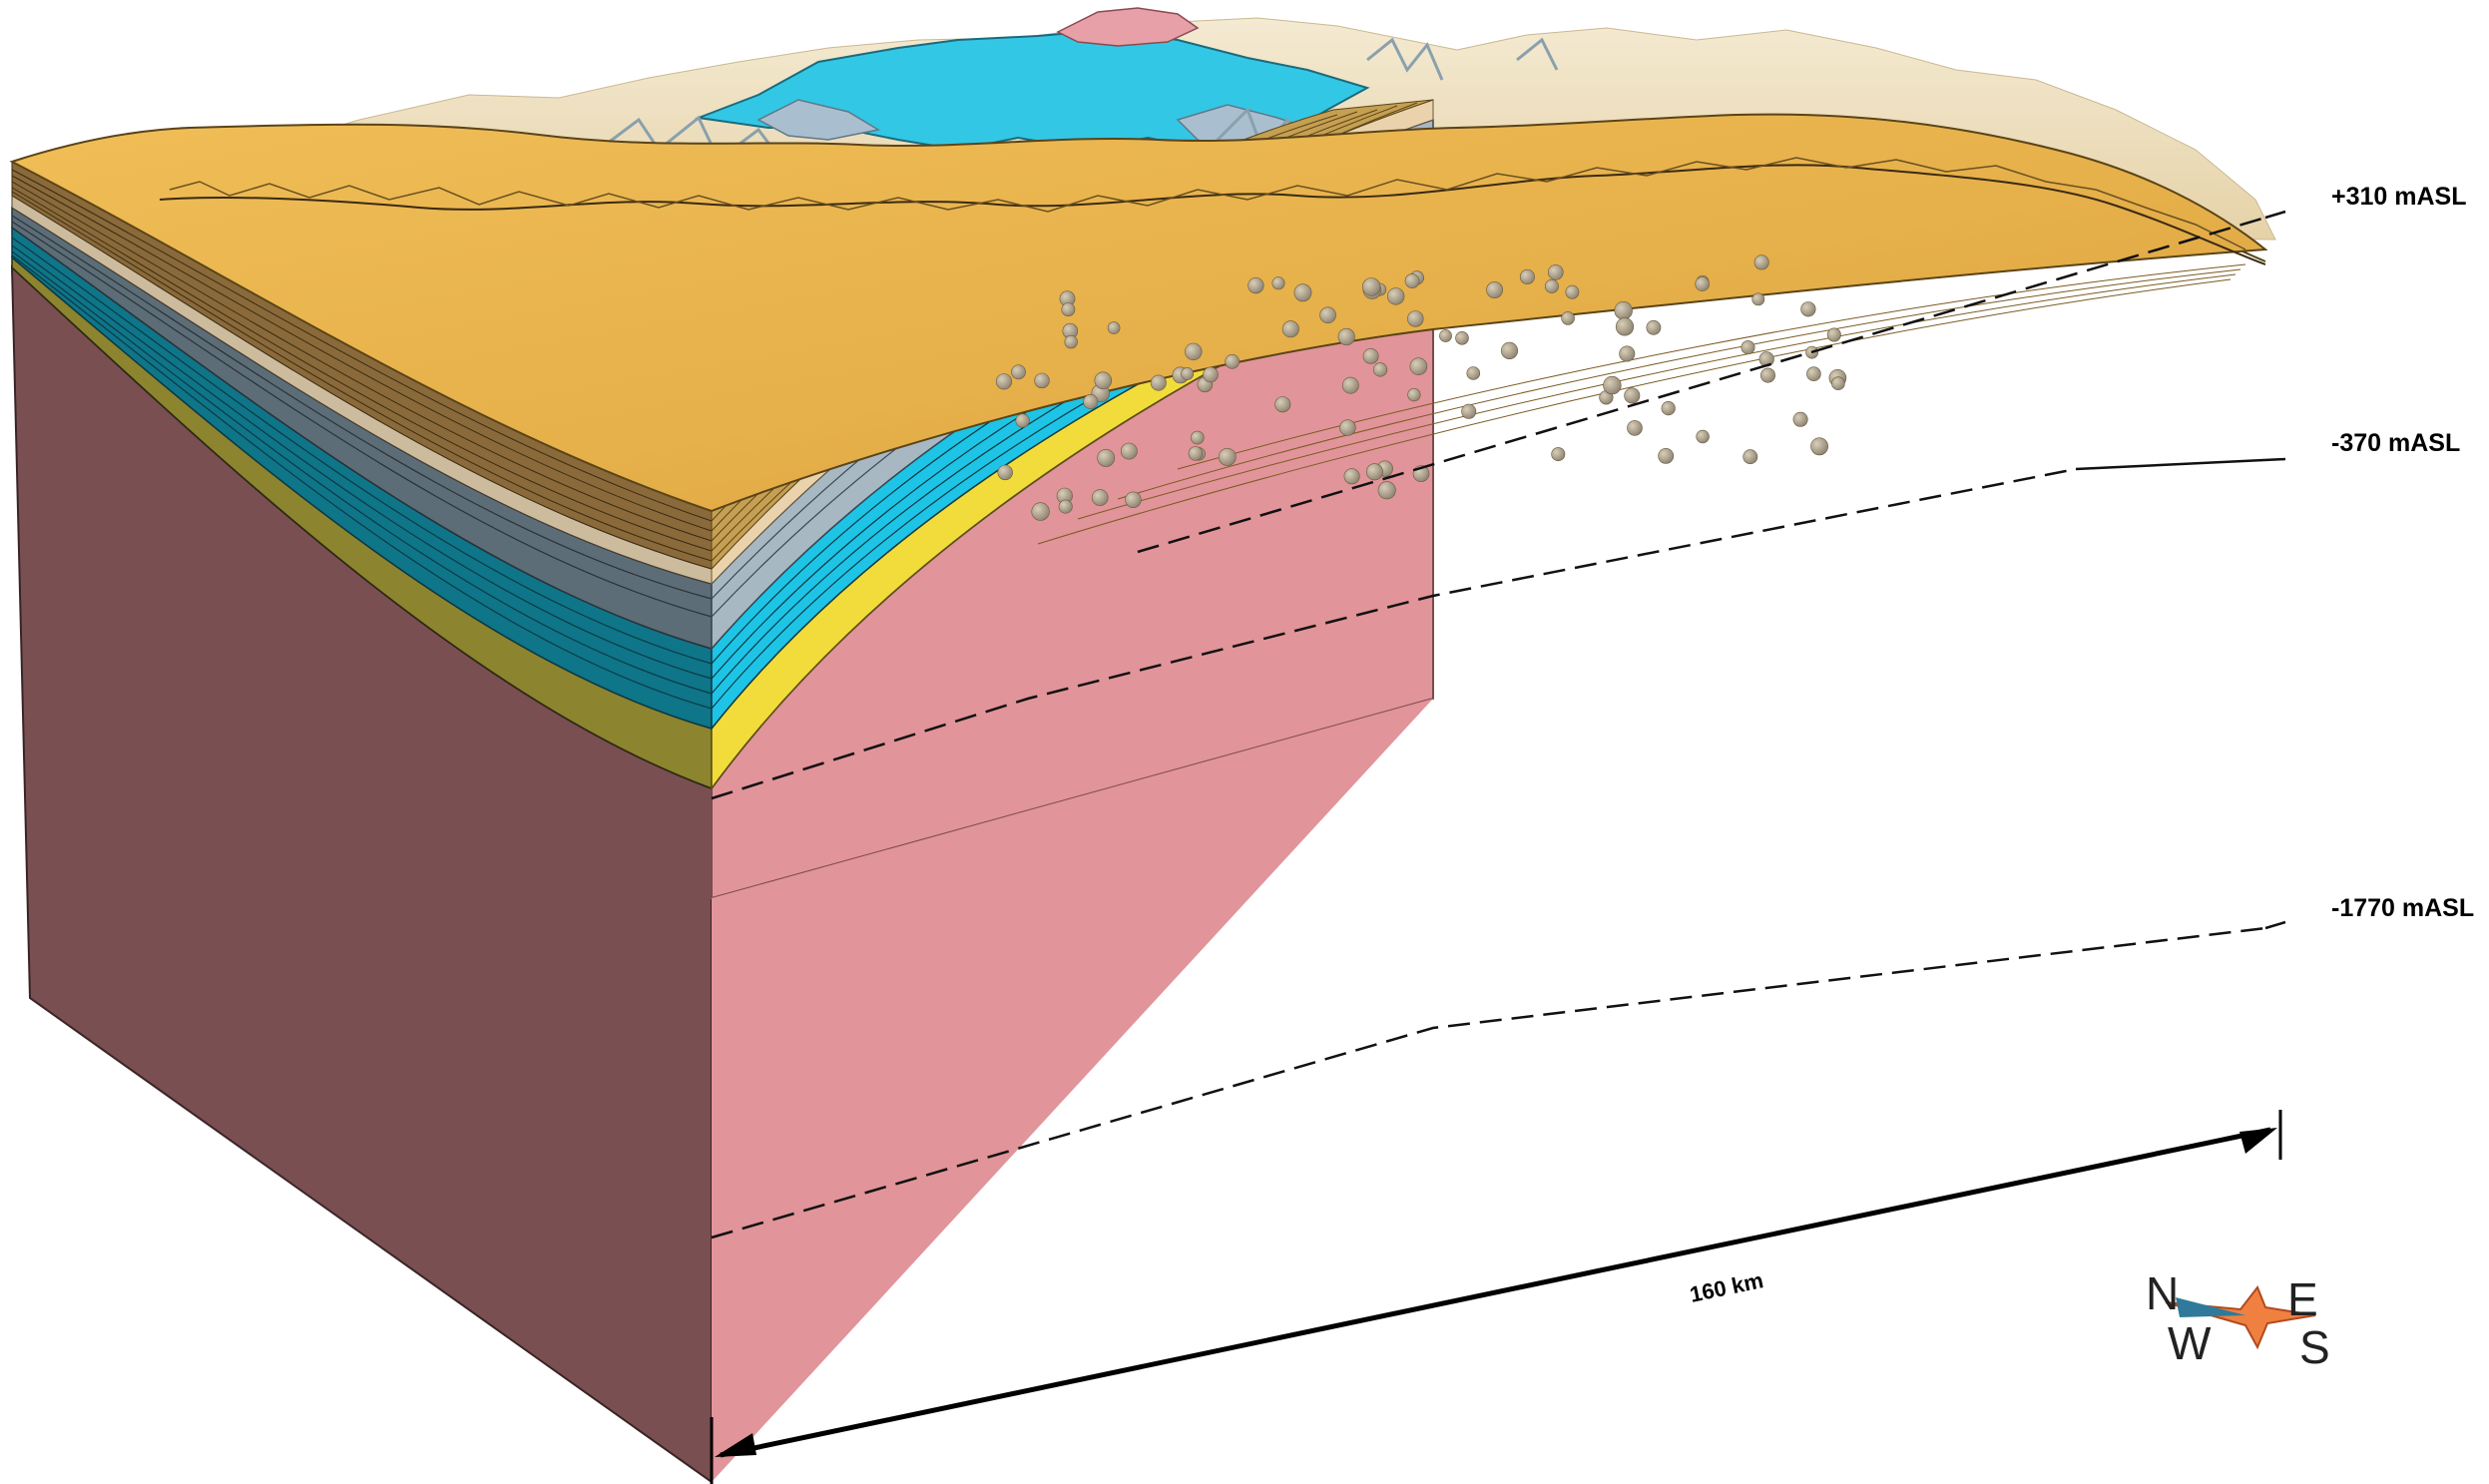 The width and height of the screenshot is (2489, 1484). What do you see at coordinates (2315, 1347) in the screenshot?
I see `compass-s: S` at bounding box center [2315, 1347].